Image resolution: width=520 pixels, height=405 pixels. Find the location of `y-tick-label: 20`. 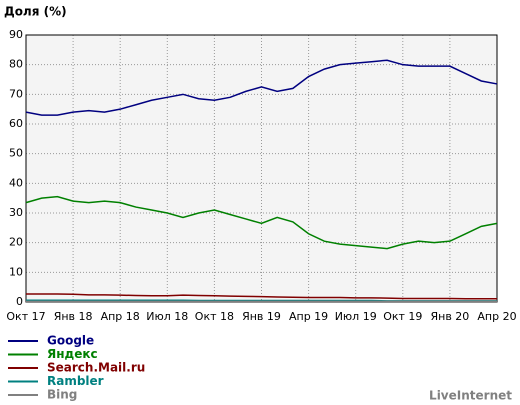

y-tick-label: 20 is located at coordinates (16, 242).